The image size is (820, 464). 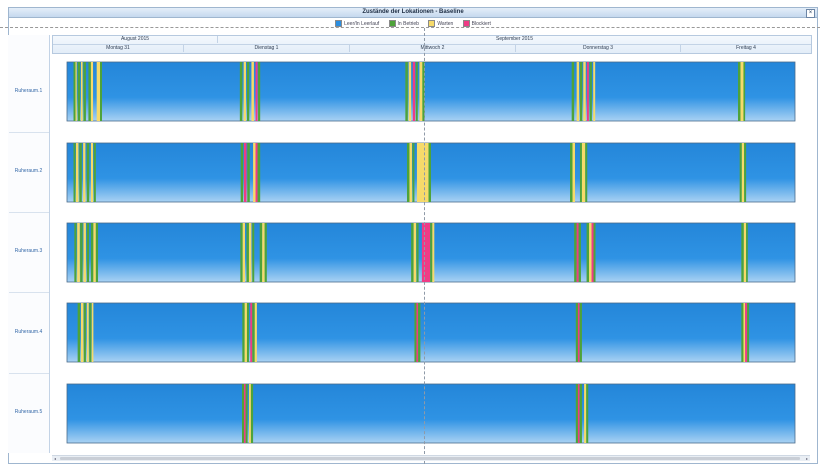 I want to click on scroll-thumb, so click(x=430, y=458).